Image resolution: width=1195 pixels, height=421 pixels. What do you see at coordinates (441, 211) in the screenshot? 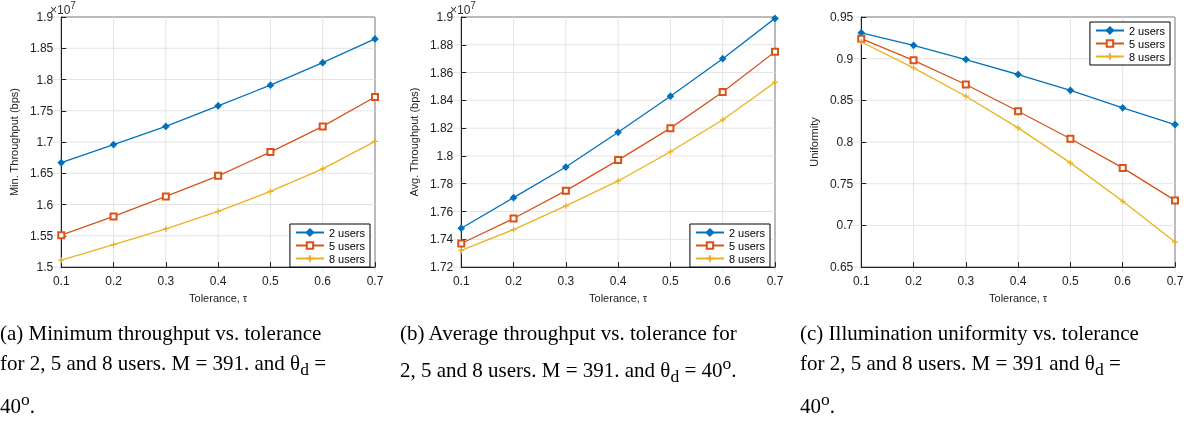
I see `y-tick-label: 1.76` at bounding box center [441, 211].